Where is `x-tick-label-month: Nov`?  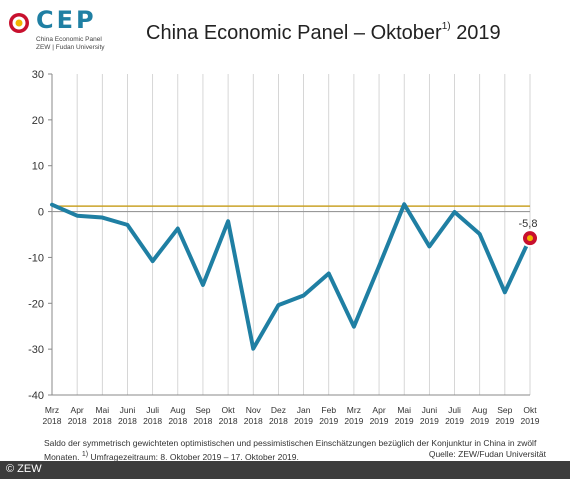 x-tick-label-month: Nov is located at coordinates (254, 410).